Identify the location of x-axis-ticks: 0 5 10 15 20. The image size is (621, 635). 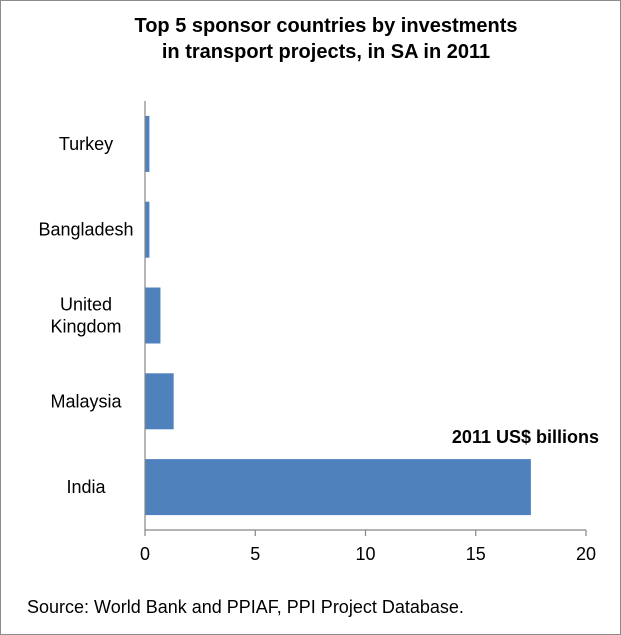
(368, 547).